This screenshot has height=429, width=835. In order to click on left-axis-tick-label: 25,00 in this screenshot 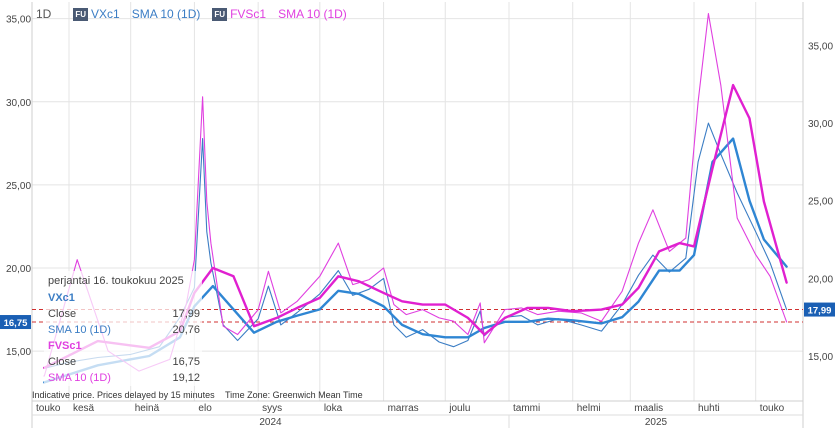, I will do `click(18, 186)`.